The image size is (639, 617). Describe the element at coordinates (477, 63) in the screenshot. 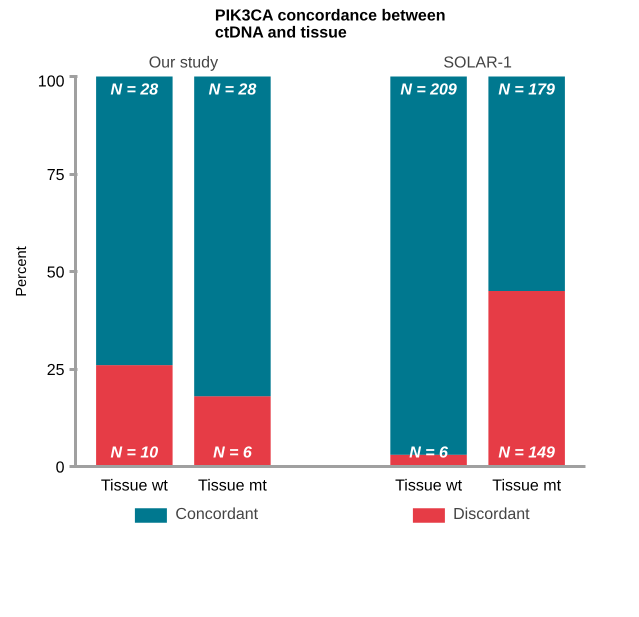

I see `text: SOLAR-1` at that location.